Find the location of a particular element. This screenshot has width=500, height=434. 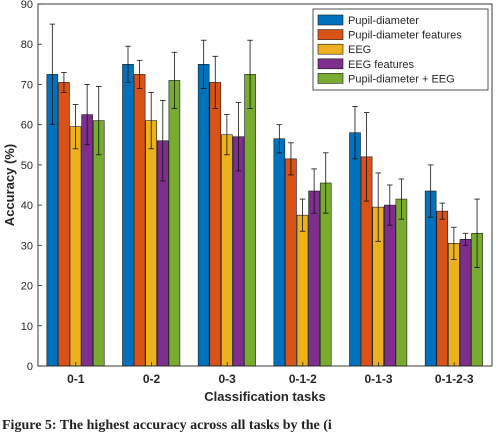

x-tick-label: 0-3 is located at coordinates (227, 379).